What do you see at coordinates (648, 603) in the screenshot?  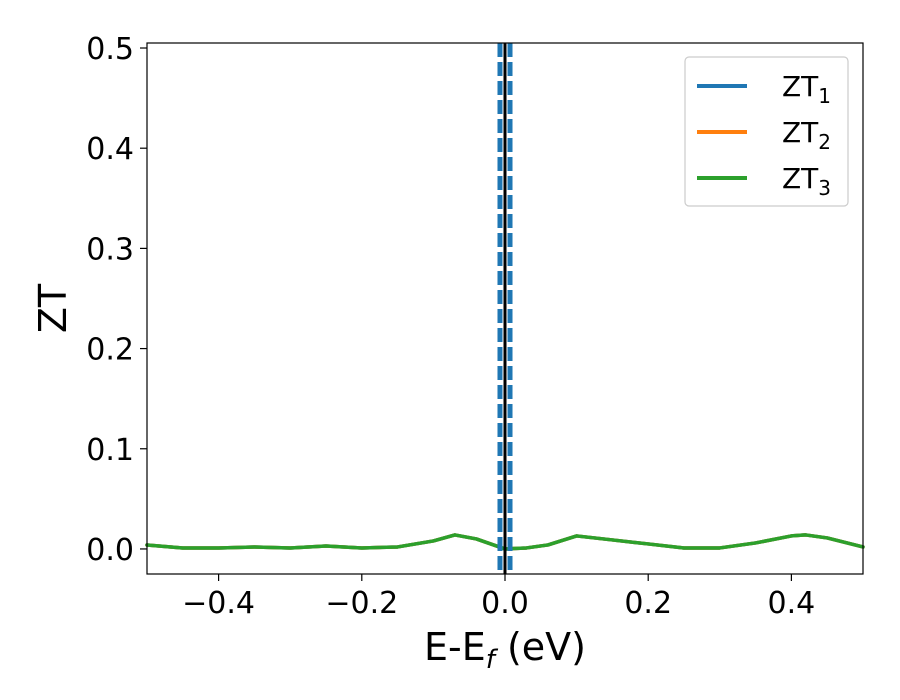 I see `x-tick-label: 0.2` at bounding box center [648, 603].